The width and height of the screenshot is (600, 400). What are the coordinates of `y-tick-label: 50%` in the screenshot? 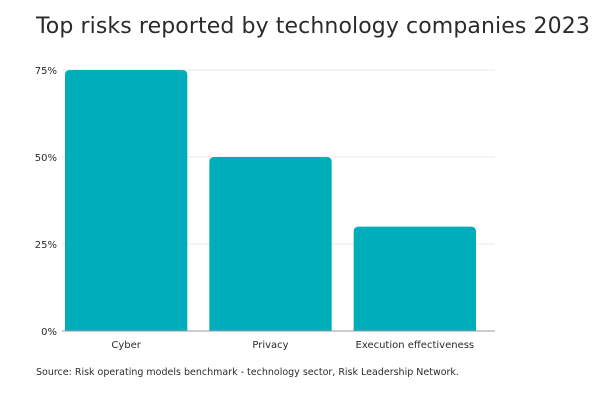 It's located at (46, 158).